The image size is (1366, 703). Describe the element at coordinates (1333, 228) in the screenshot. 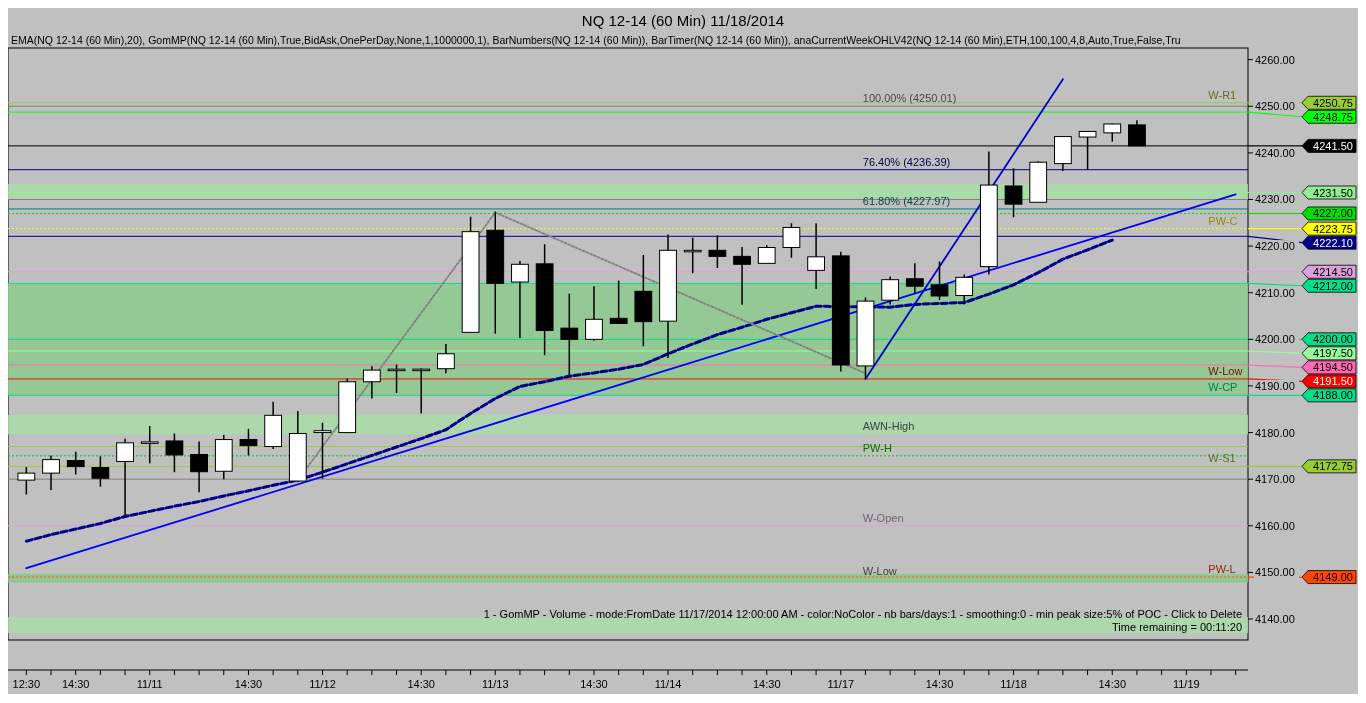

I see `ref-line-label: 4223.75` at that location.